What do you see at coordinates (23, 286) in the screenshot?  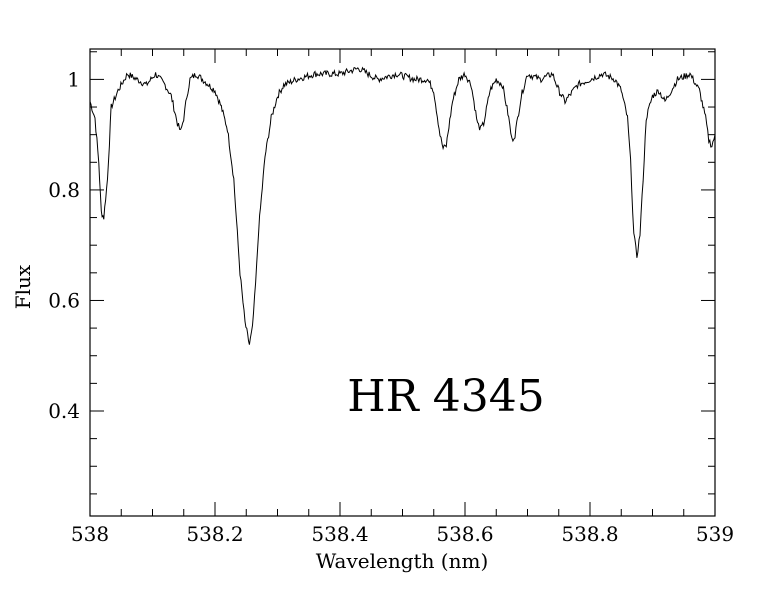 I see `y-axis-title: Flux` at bounding box center [23, 286].